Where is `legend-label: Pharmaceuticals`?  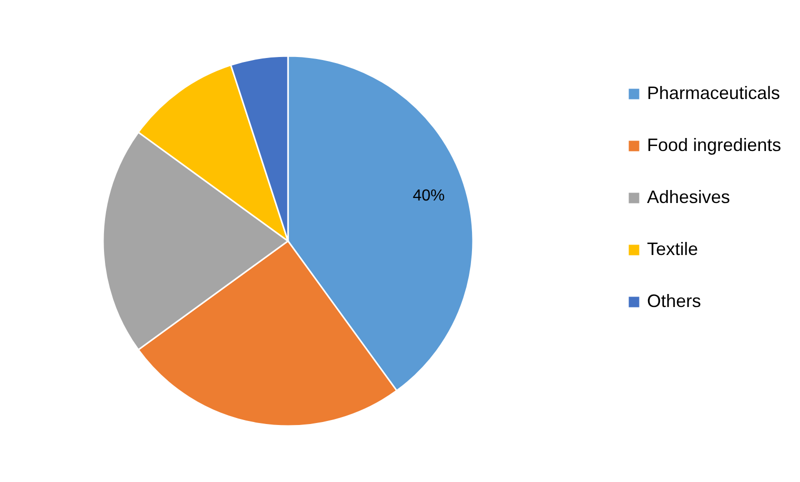 legend-label: Pharmaceuticals is located at coordinates (713, 93).